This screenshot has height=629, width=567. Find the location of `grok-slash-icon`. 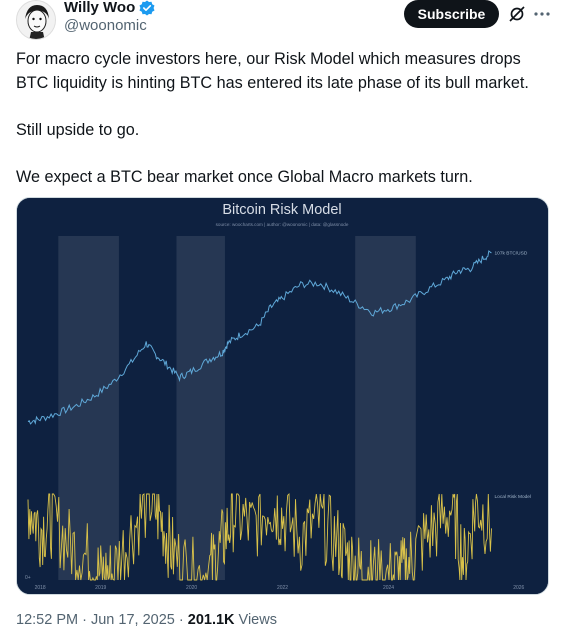

grok-slash-icon is located at coordinates (517, 14).